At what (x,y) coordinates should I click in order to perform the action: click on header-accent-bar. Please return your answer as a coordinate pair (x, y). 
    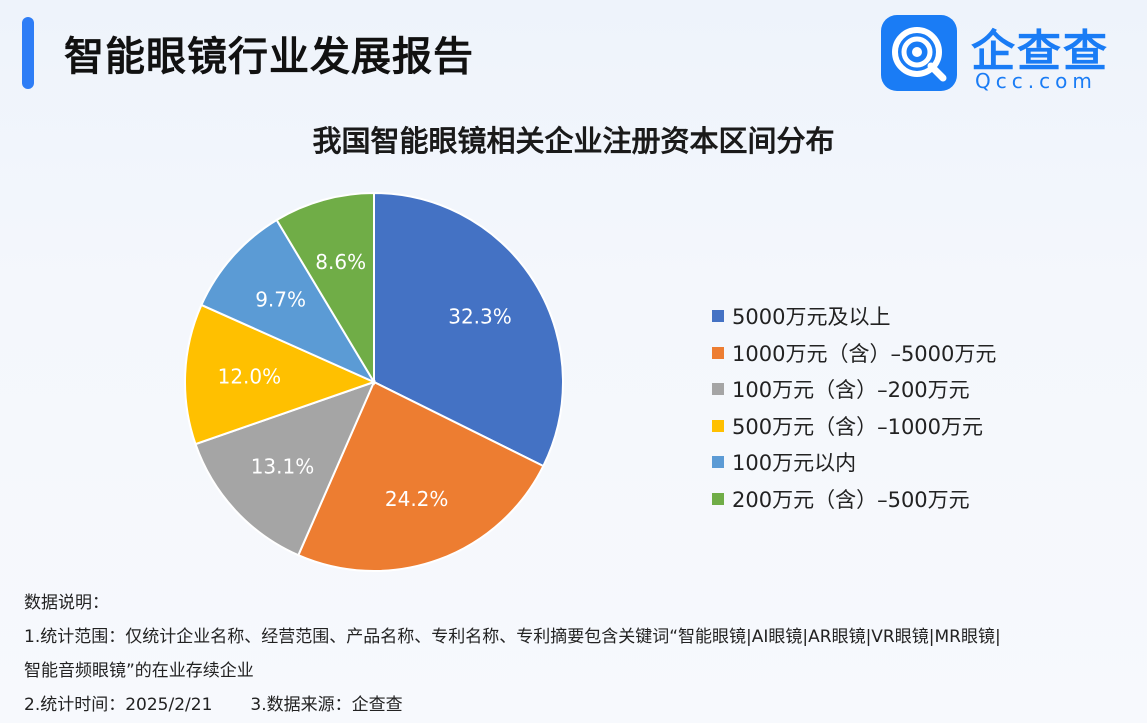
    Looking at the image, I should click on (28, 53).